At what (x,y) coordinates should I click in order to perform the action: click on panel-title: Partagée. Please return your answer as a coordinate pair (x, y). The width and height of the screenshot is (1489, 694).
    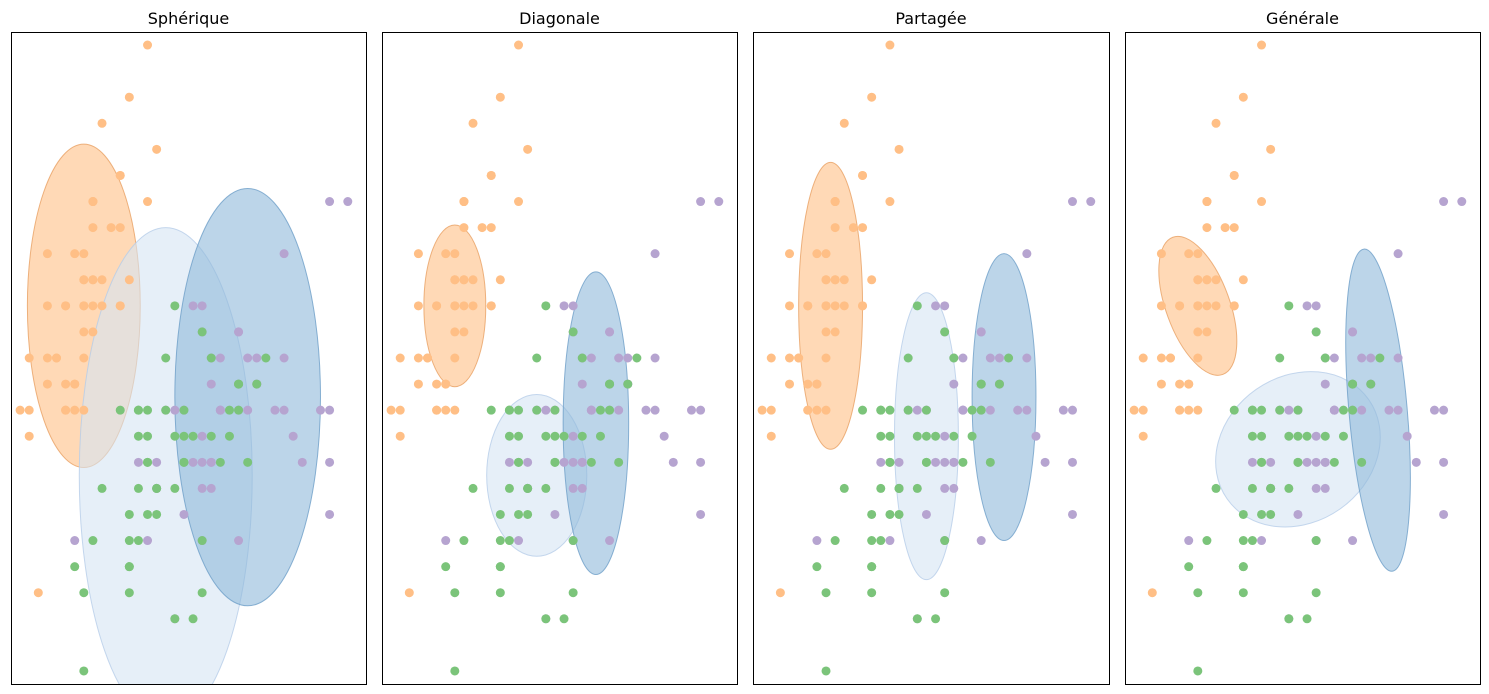
    Looking at the image, I should click on (930, 18).